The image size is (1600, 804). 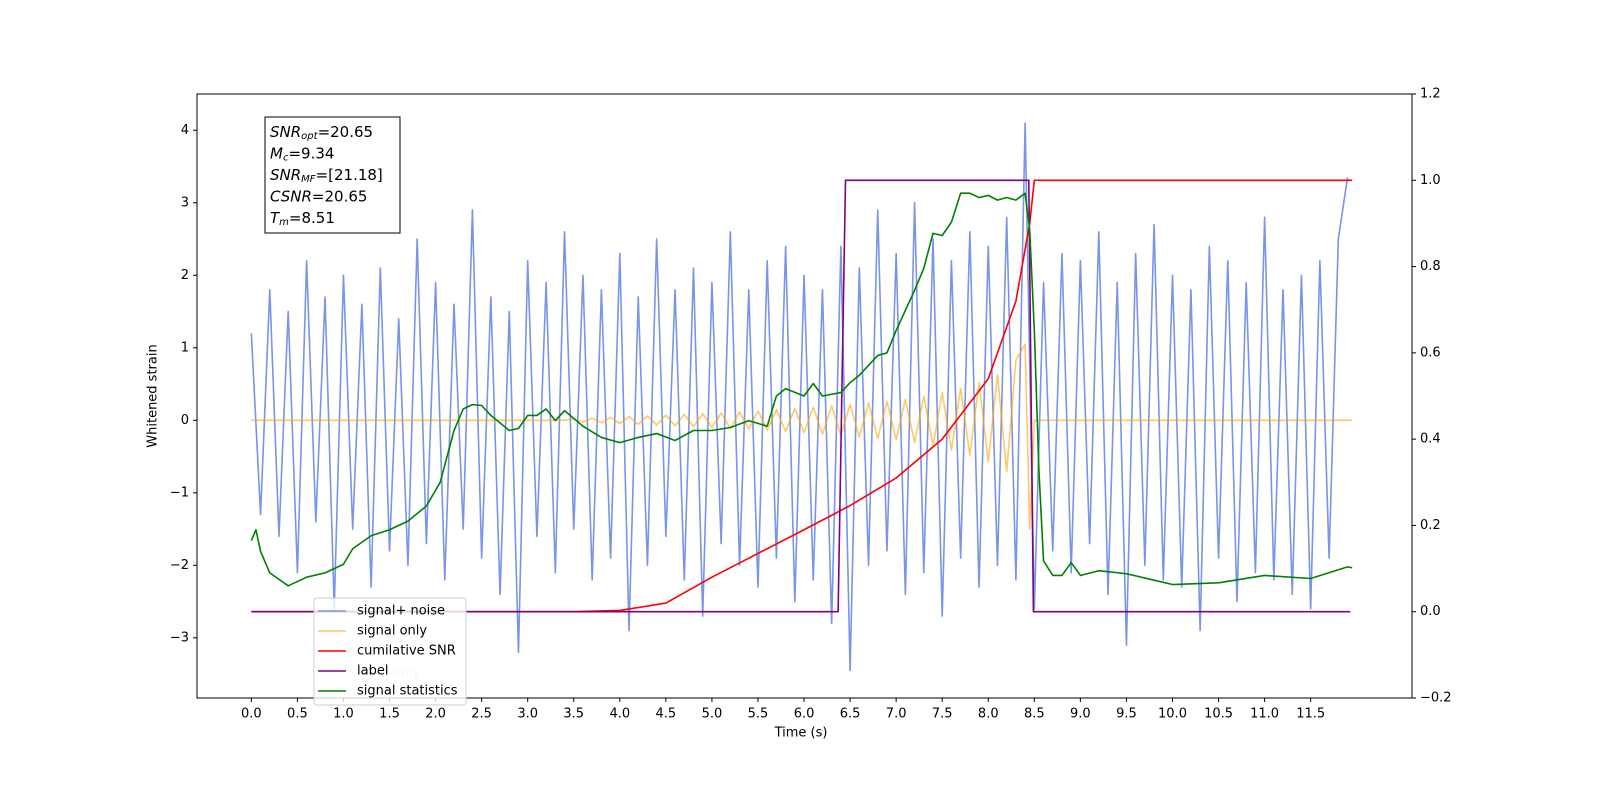 I want to click on x-tick-label: 1.5, so click(x=389, y=714).